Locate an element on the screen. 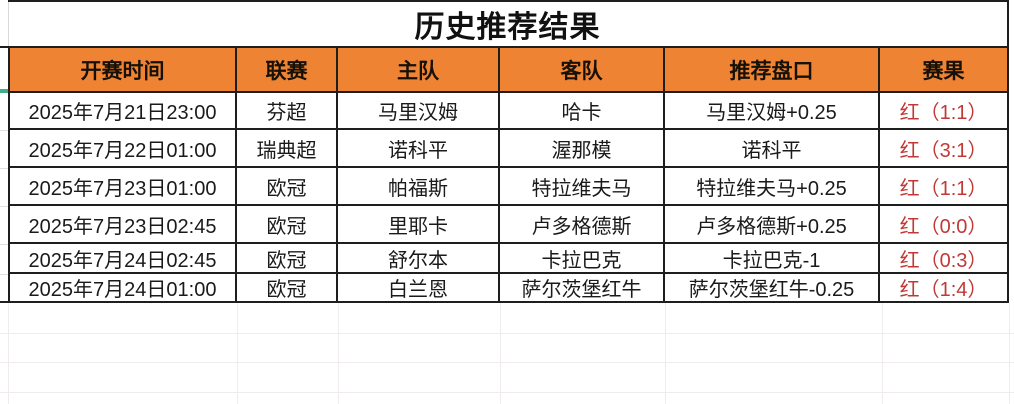  cell-away: 卡拉巴克 is located at coordinates (582, 258).